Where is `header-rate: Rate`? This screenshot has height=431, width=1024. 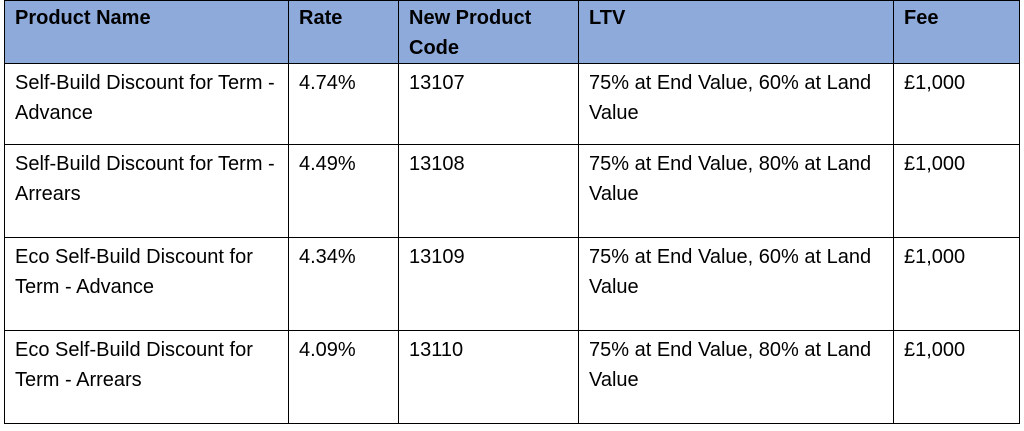 header-rate: Rate is located at coordinates (343, 32).